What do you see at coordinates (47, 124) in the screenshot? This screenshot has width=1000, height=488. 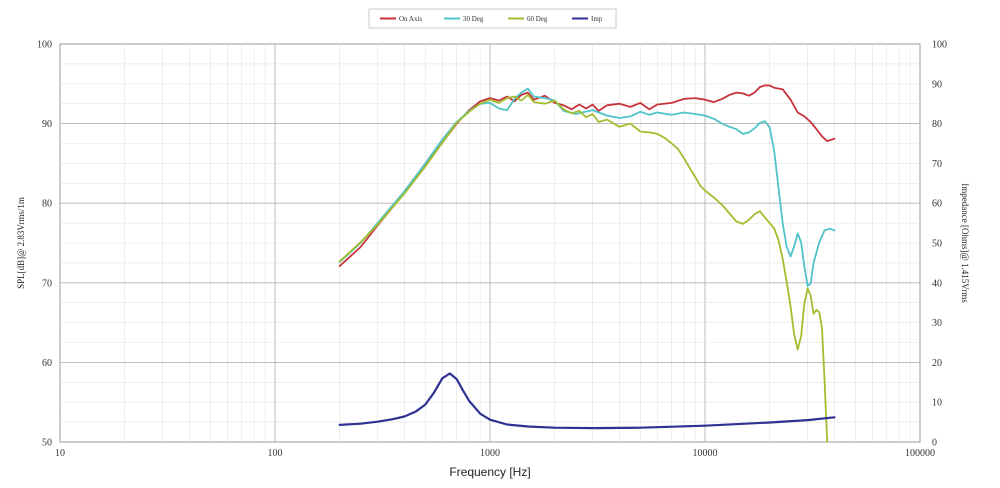 I see `y-left-tick-label: 90` at bounding box center [47, 124].